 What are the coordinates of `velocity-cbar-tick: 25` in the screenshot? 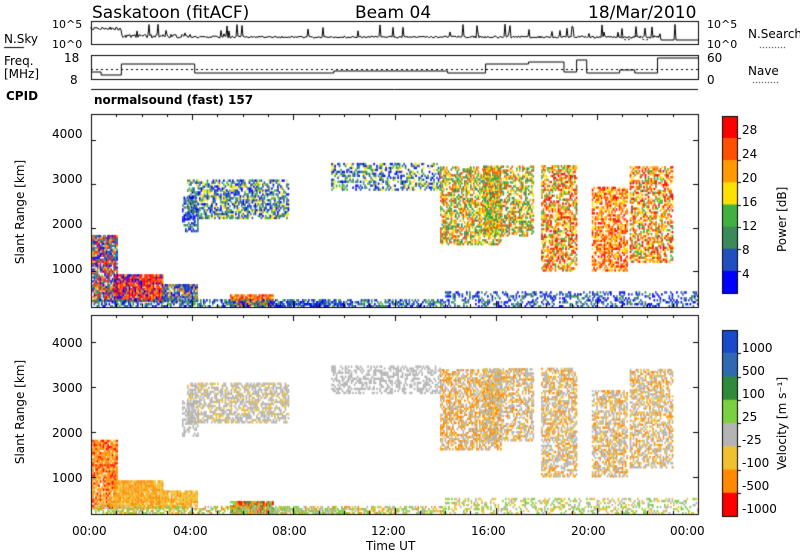 It's located at (750, 417).